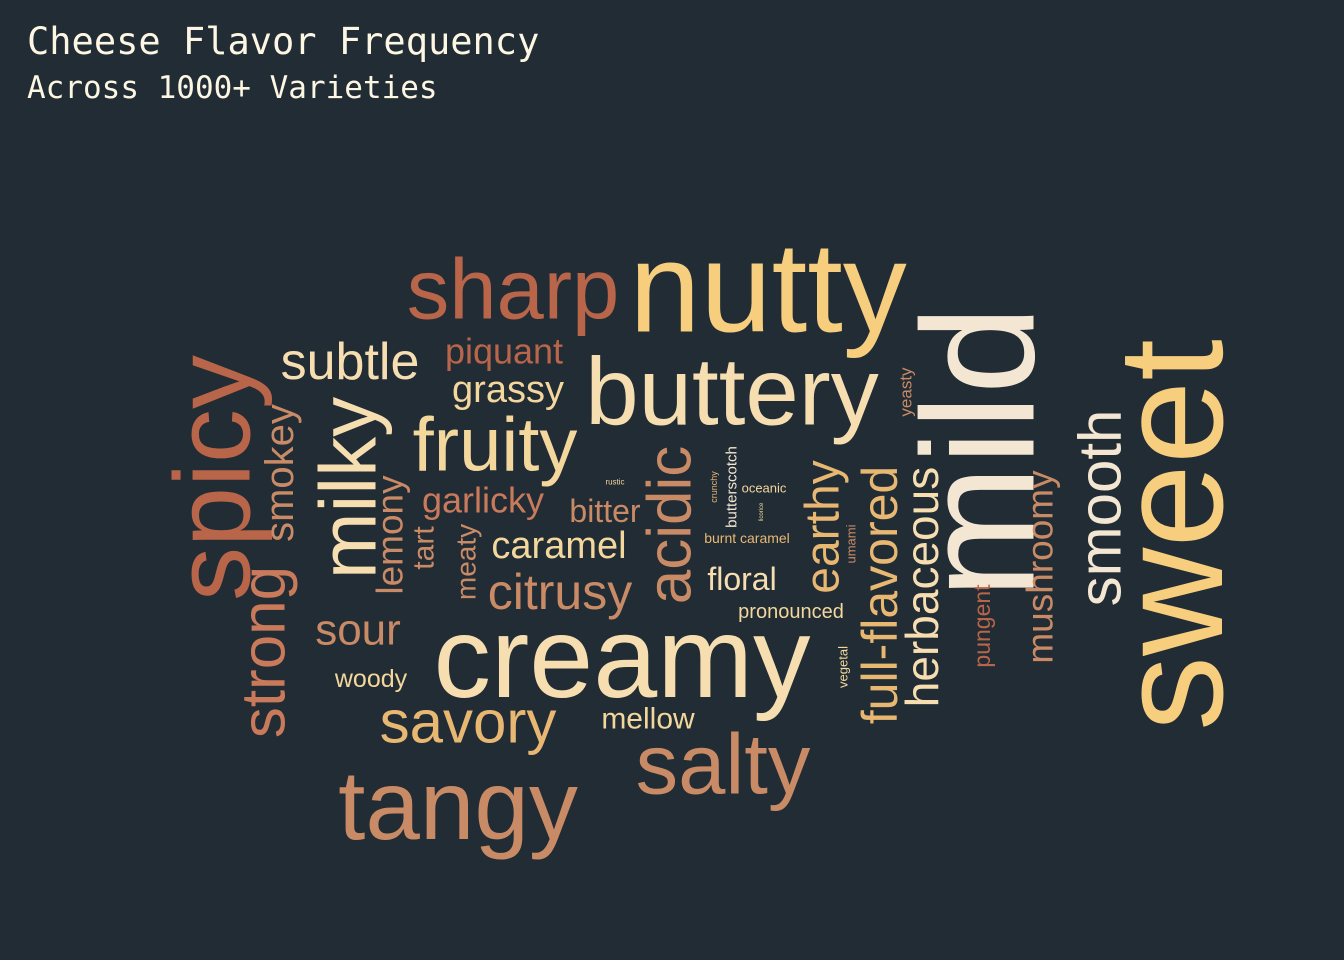 The image size is (1344, 960). I want to click on word-vegetal: vegetal, so click(843, 667).